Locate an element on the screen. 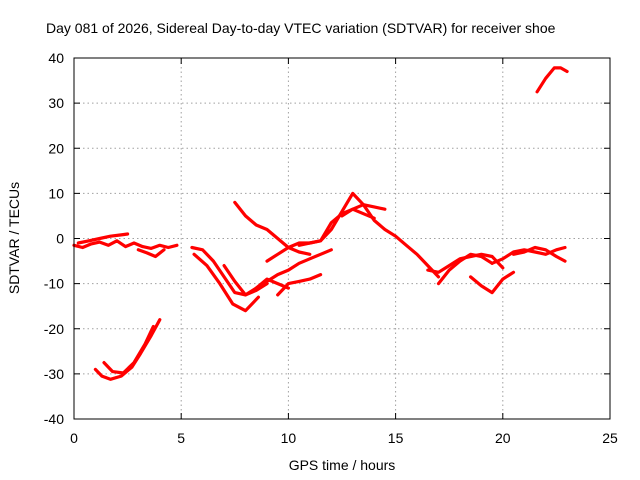 This screenshot has height=480, width=640. x-tick-label: 0 is located at coordinates (74, 438).